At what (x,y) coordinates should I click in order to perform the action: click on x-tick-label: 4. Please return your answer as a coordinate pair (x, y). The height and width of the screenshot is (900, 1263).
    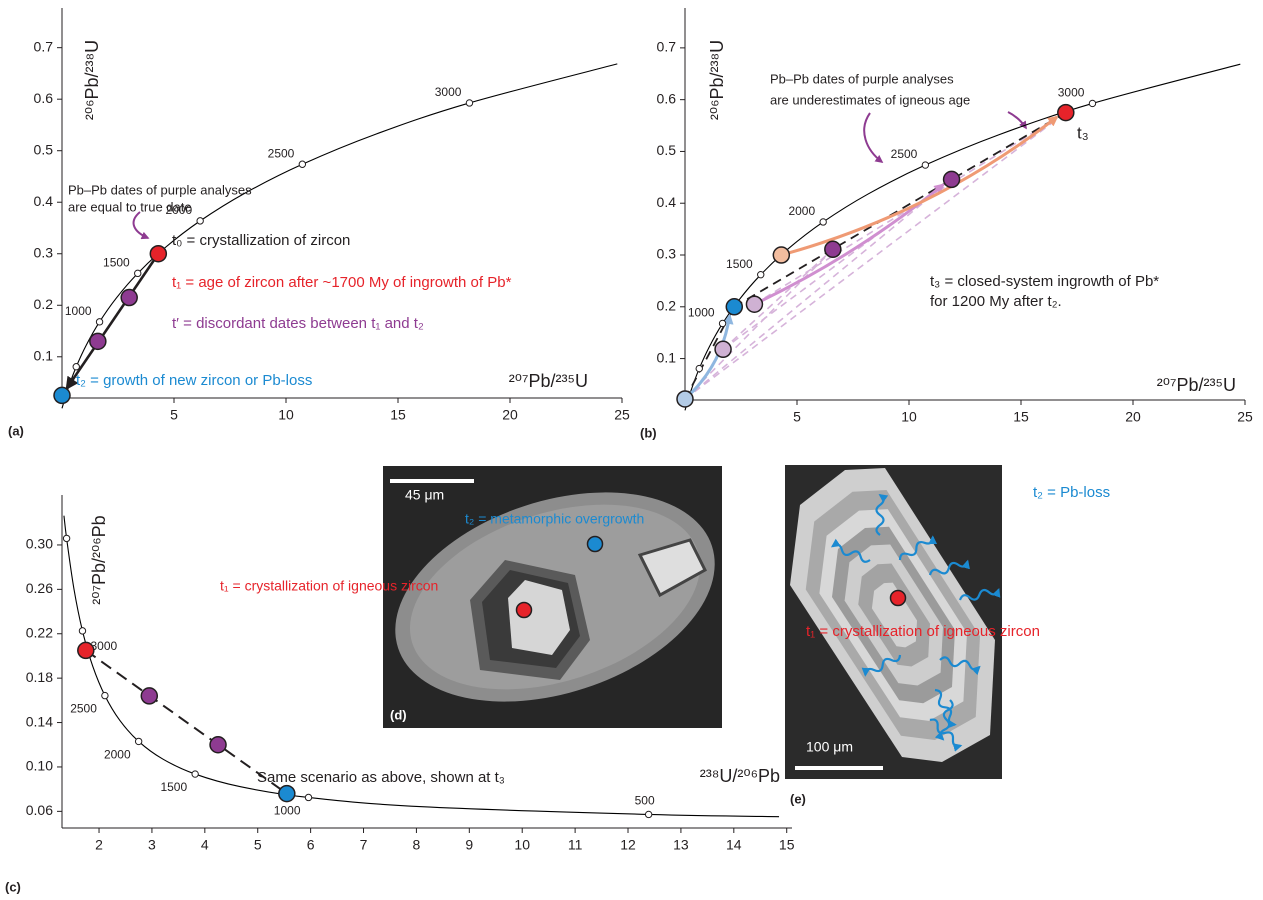
    Looking at the image, I should click on (205, 845).